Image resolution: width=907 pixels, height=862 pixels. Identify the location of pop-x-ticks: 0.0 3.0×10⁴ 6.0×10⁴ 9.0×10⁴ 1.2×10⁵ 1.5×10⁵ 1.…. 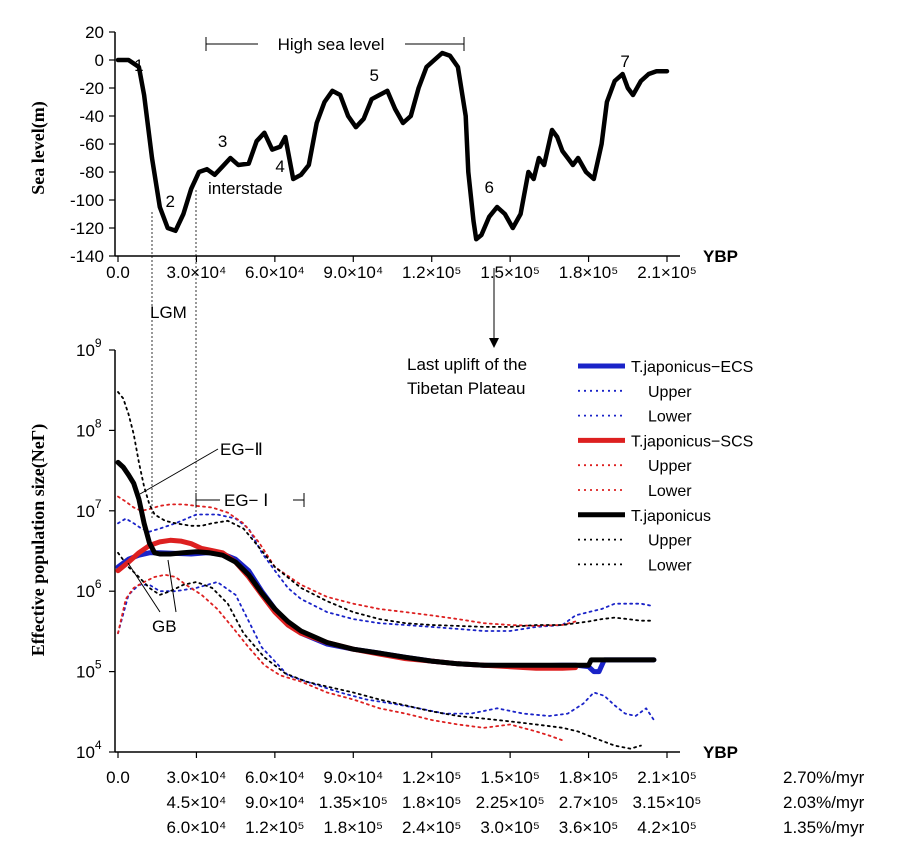
(403, 794).